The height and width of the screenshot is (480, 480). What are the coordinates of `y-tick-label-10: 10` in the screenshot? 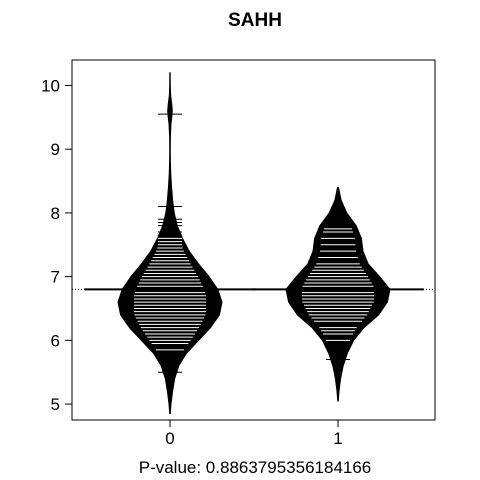 It's located at (50, 85).